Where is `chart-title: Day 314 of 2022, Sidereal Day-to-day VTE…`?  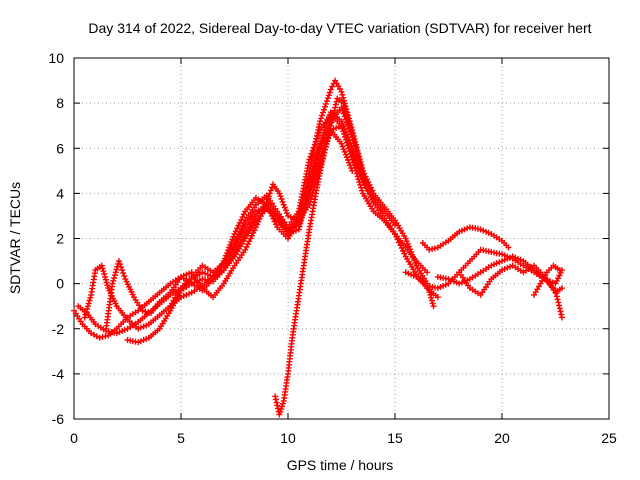 chart-title: Day 314 of 2022, Sidereal Day-to-day VTE… is located at coordinates (339, 28).